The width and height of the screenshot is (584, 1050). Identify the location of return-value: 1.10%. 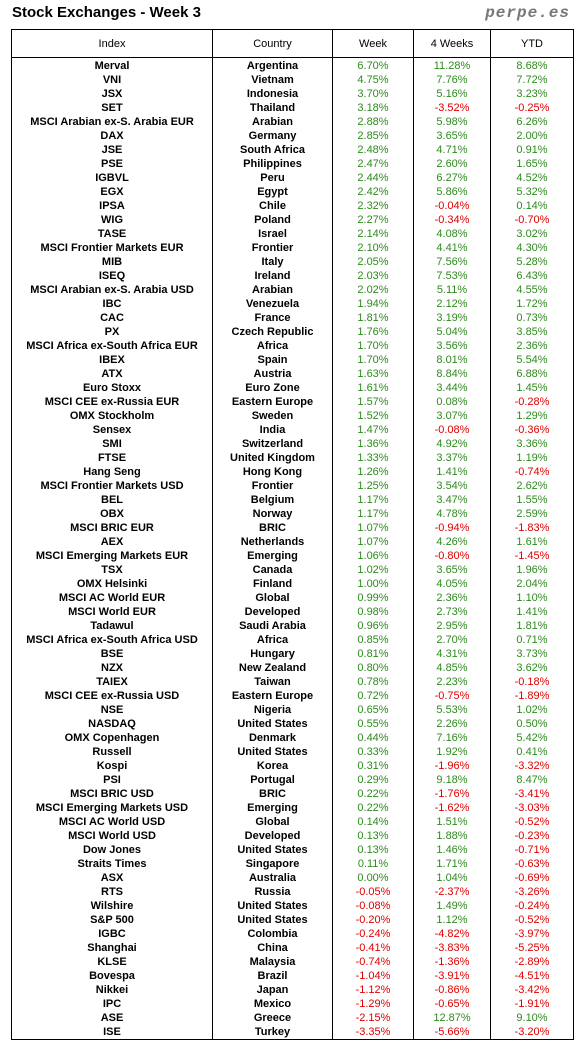
(532, 598).